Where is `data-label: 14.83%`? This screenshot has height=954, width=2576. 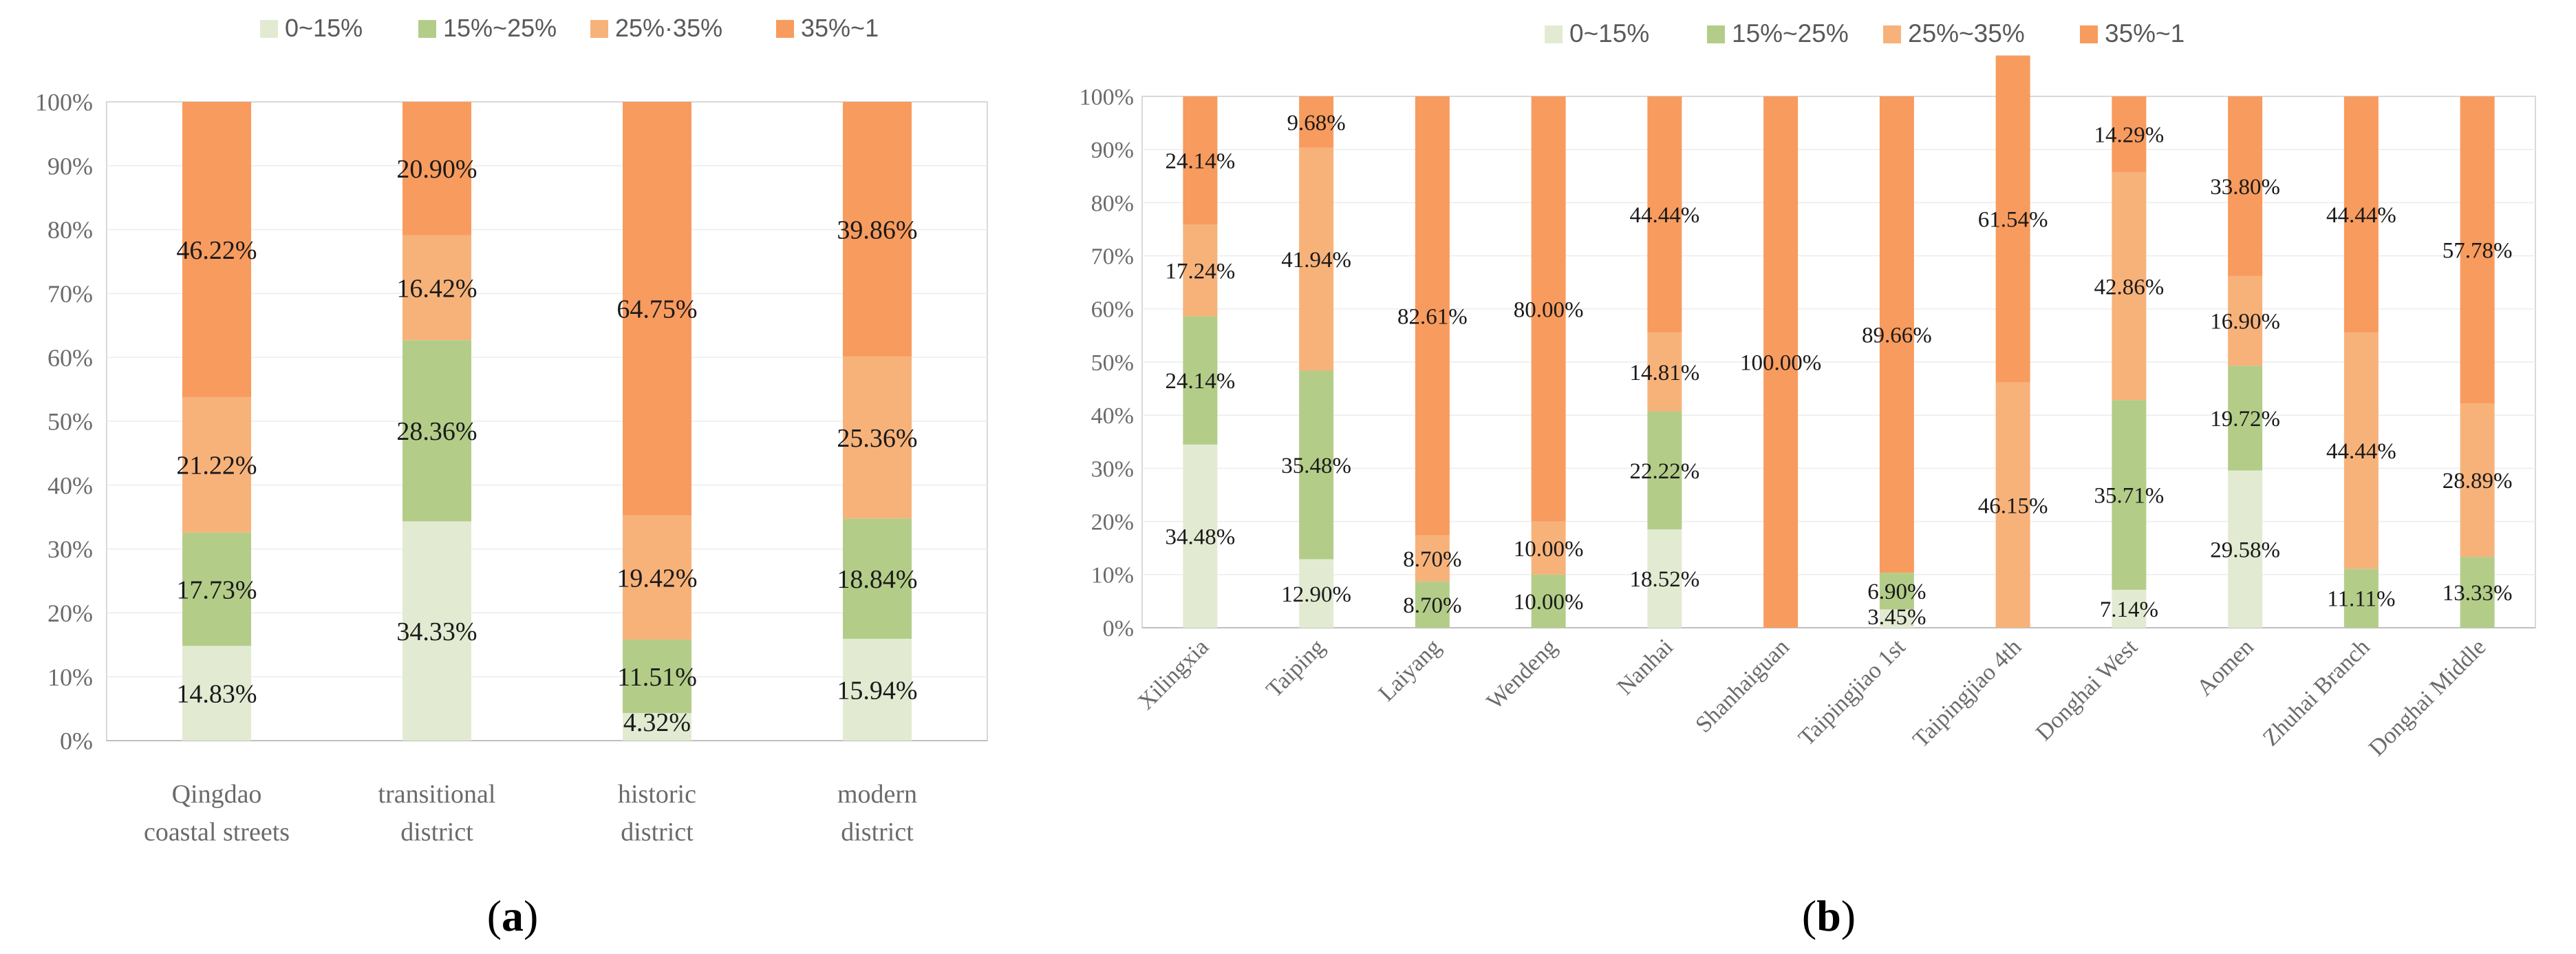
data-label: 14.83% is located at coordinates (216, 693).